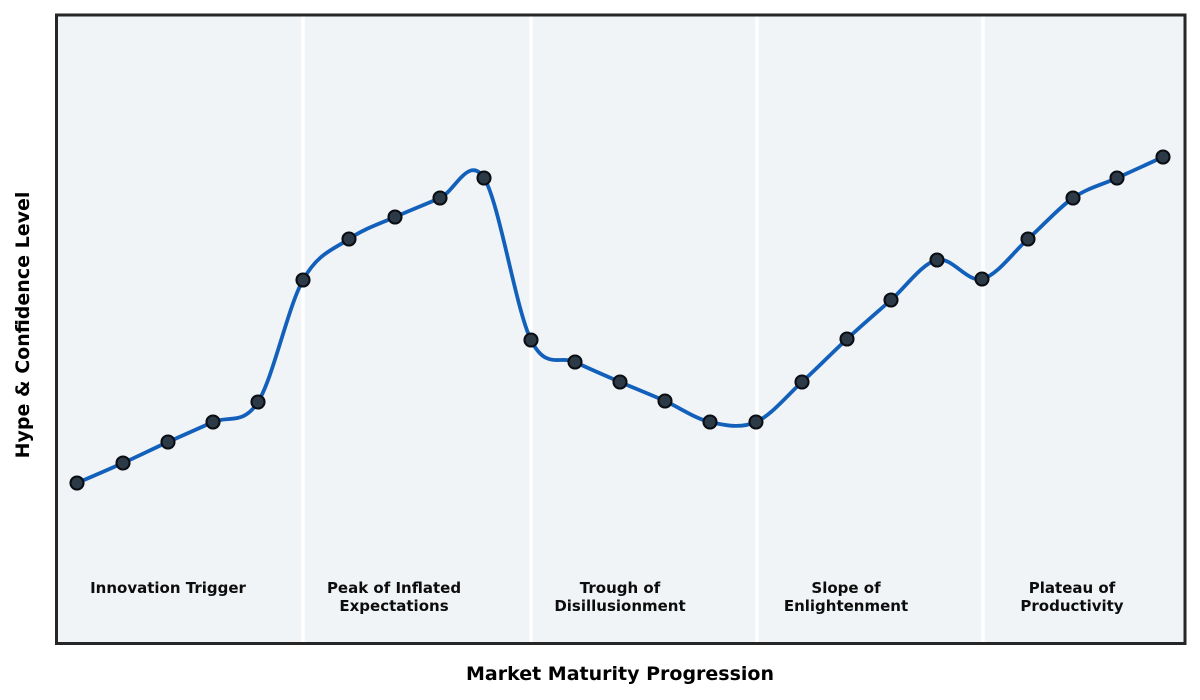 The height and width of the screenshot is (700, 1200). Describe the element at coordinates (168, 588) in the screenshot. I see `phase-label-innovation-trigger: Innovation Trigger` at that location.